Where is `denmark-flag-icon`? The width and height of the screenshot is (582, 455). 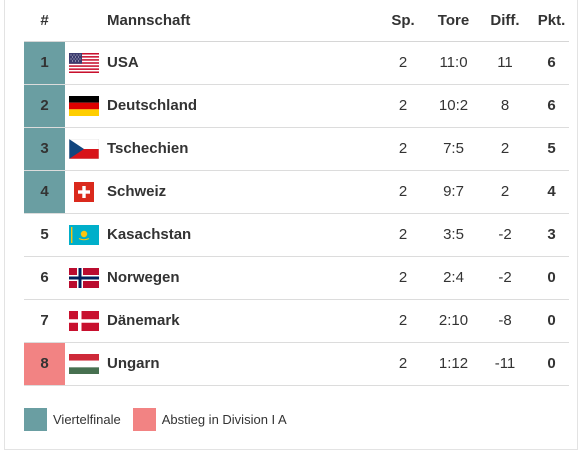
denmark-flag-icon is located at coordinates (84, 320).